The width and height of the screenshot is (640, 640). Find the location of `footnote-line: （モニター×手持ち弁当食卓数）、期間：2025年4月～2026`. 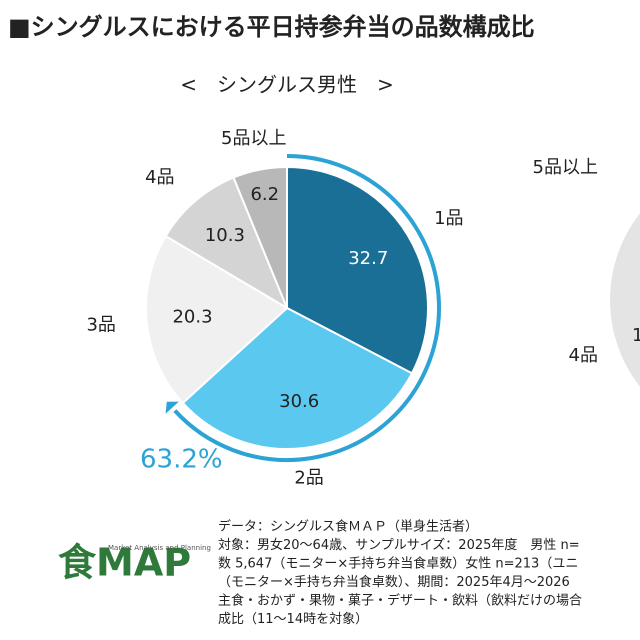

footnote-line: （モニター×手持ち弁当食卓数）、期間：2025年4月～2026 is located at coordinates (394, 582).